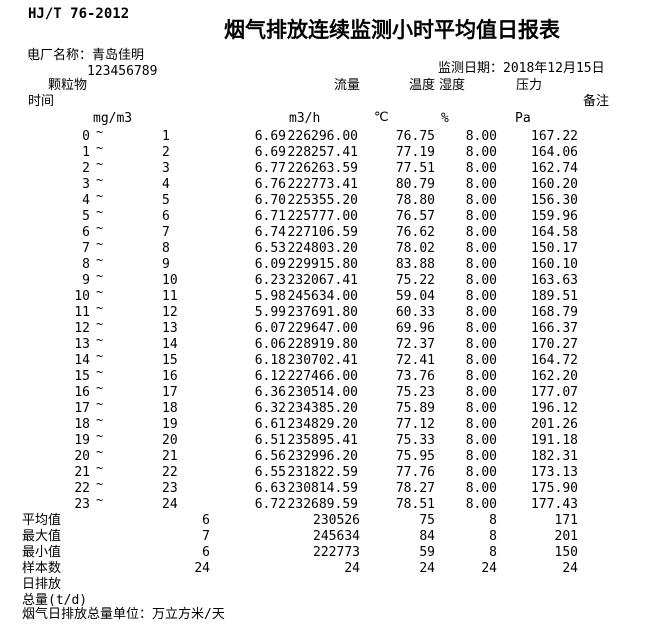 Image resolution: width=655 pixels, height=637 pixels. I want to click on pressure-value: 166.37, so click(554, 328).